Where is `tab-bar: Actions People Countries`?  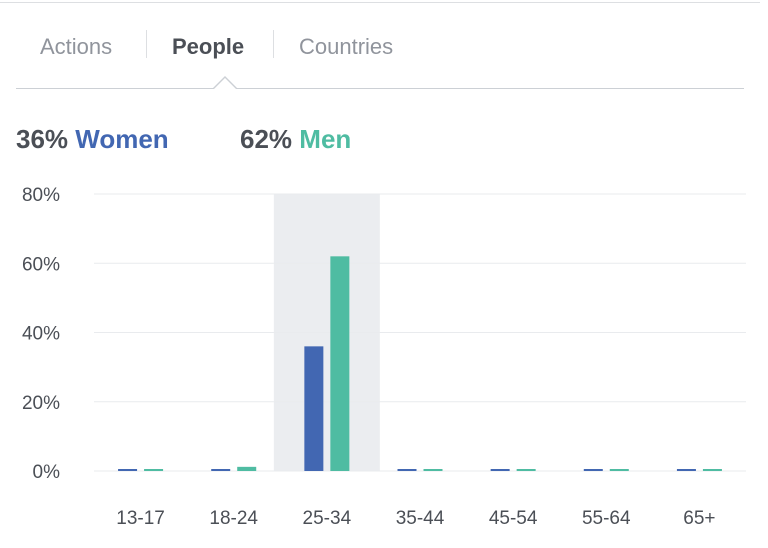 tab-bar: Actions People Countries is located at coordinates (380, 57).